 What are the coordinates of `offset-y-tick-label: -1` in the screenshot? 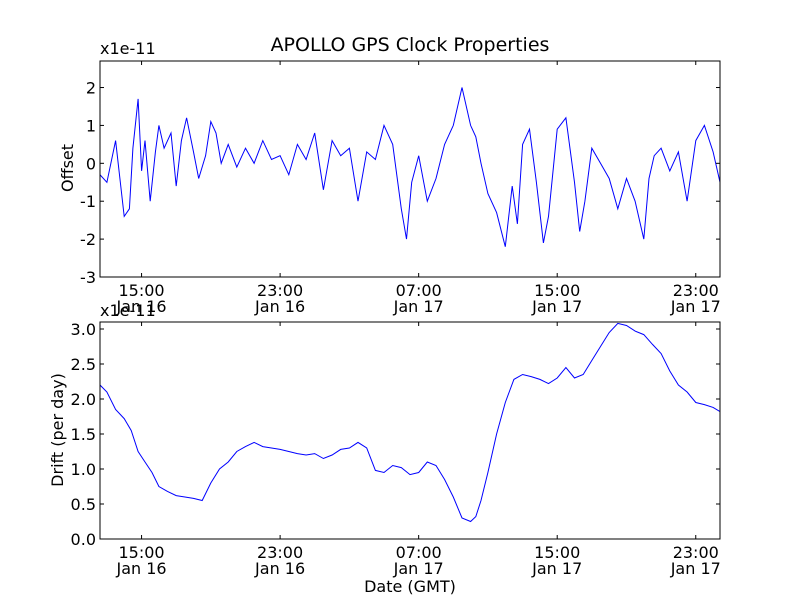 It's located at (88, 201).